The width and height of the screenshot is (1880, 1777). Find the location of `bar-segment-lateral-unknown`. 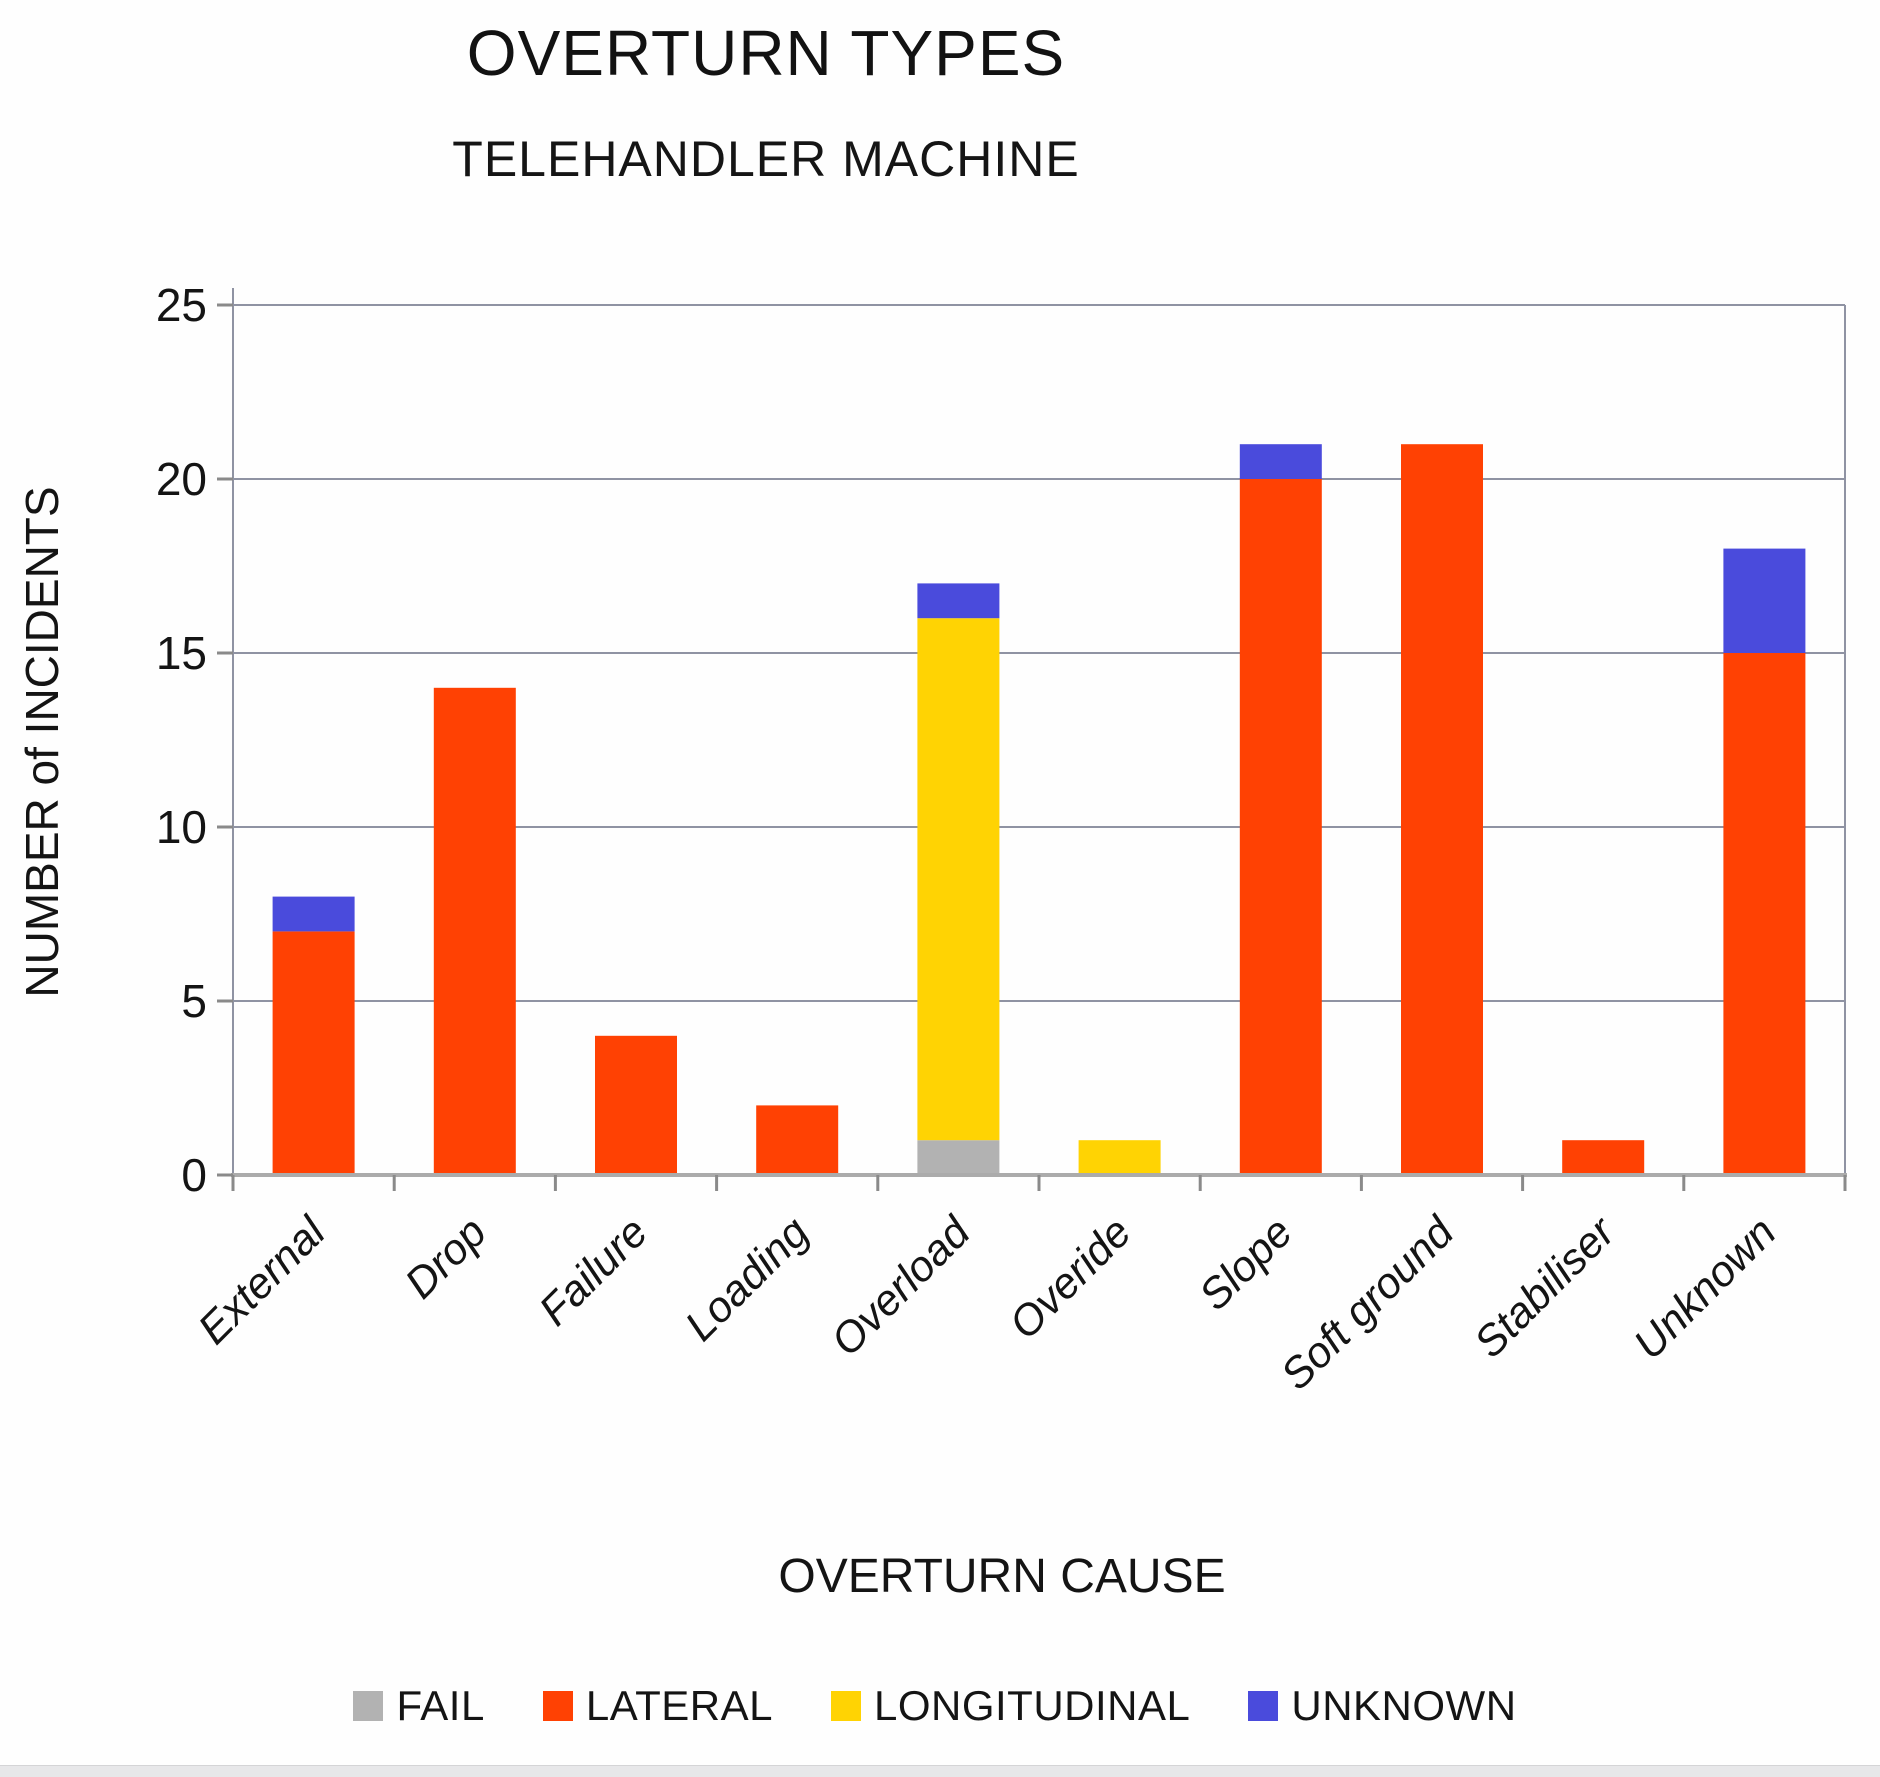

bar-segment-lateral-unknown is located at coordinates (1764, 914).